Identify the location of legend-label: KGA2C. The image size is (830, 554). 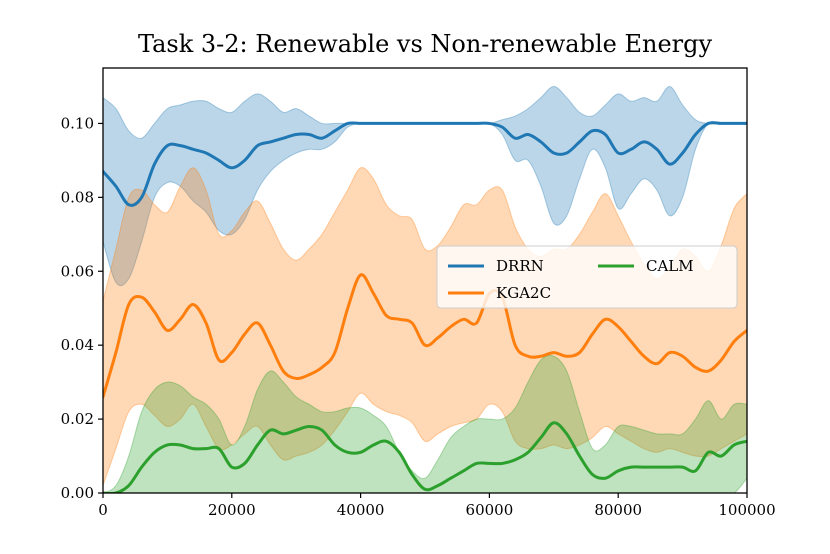
(523, 293).